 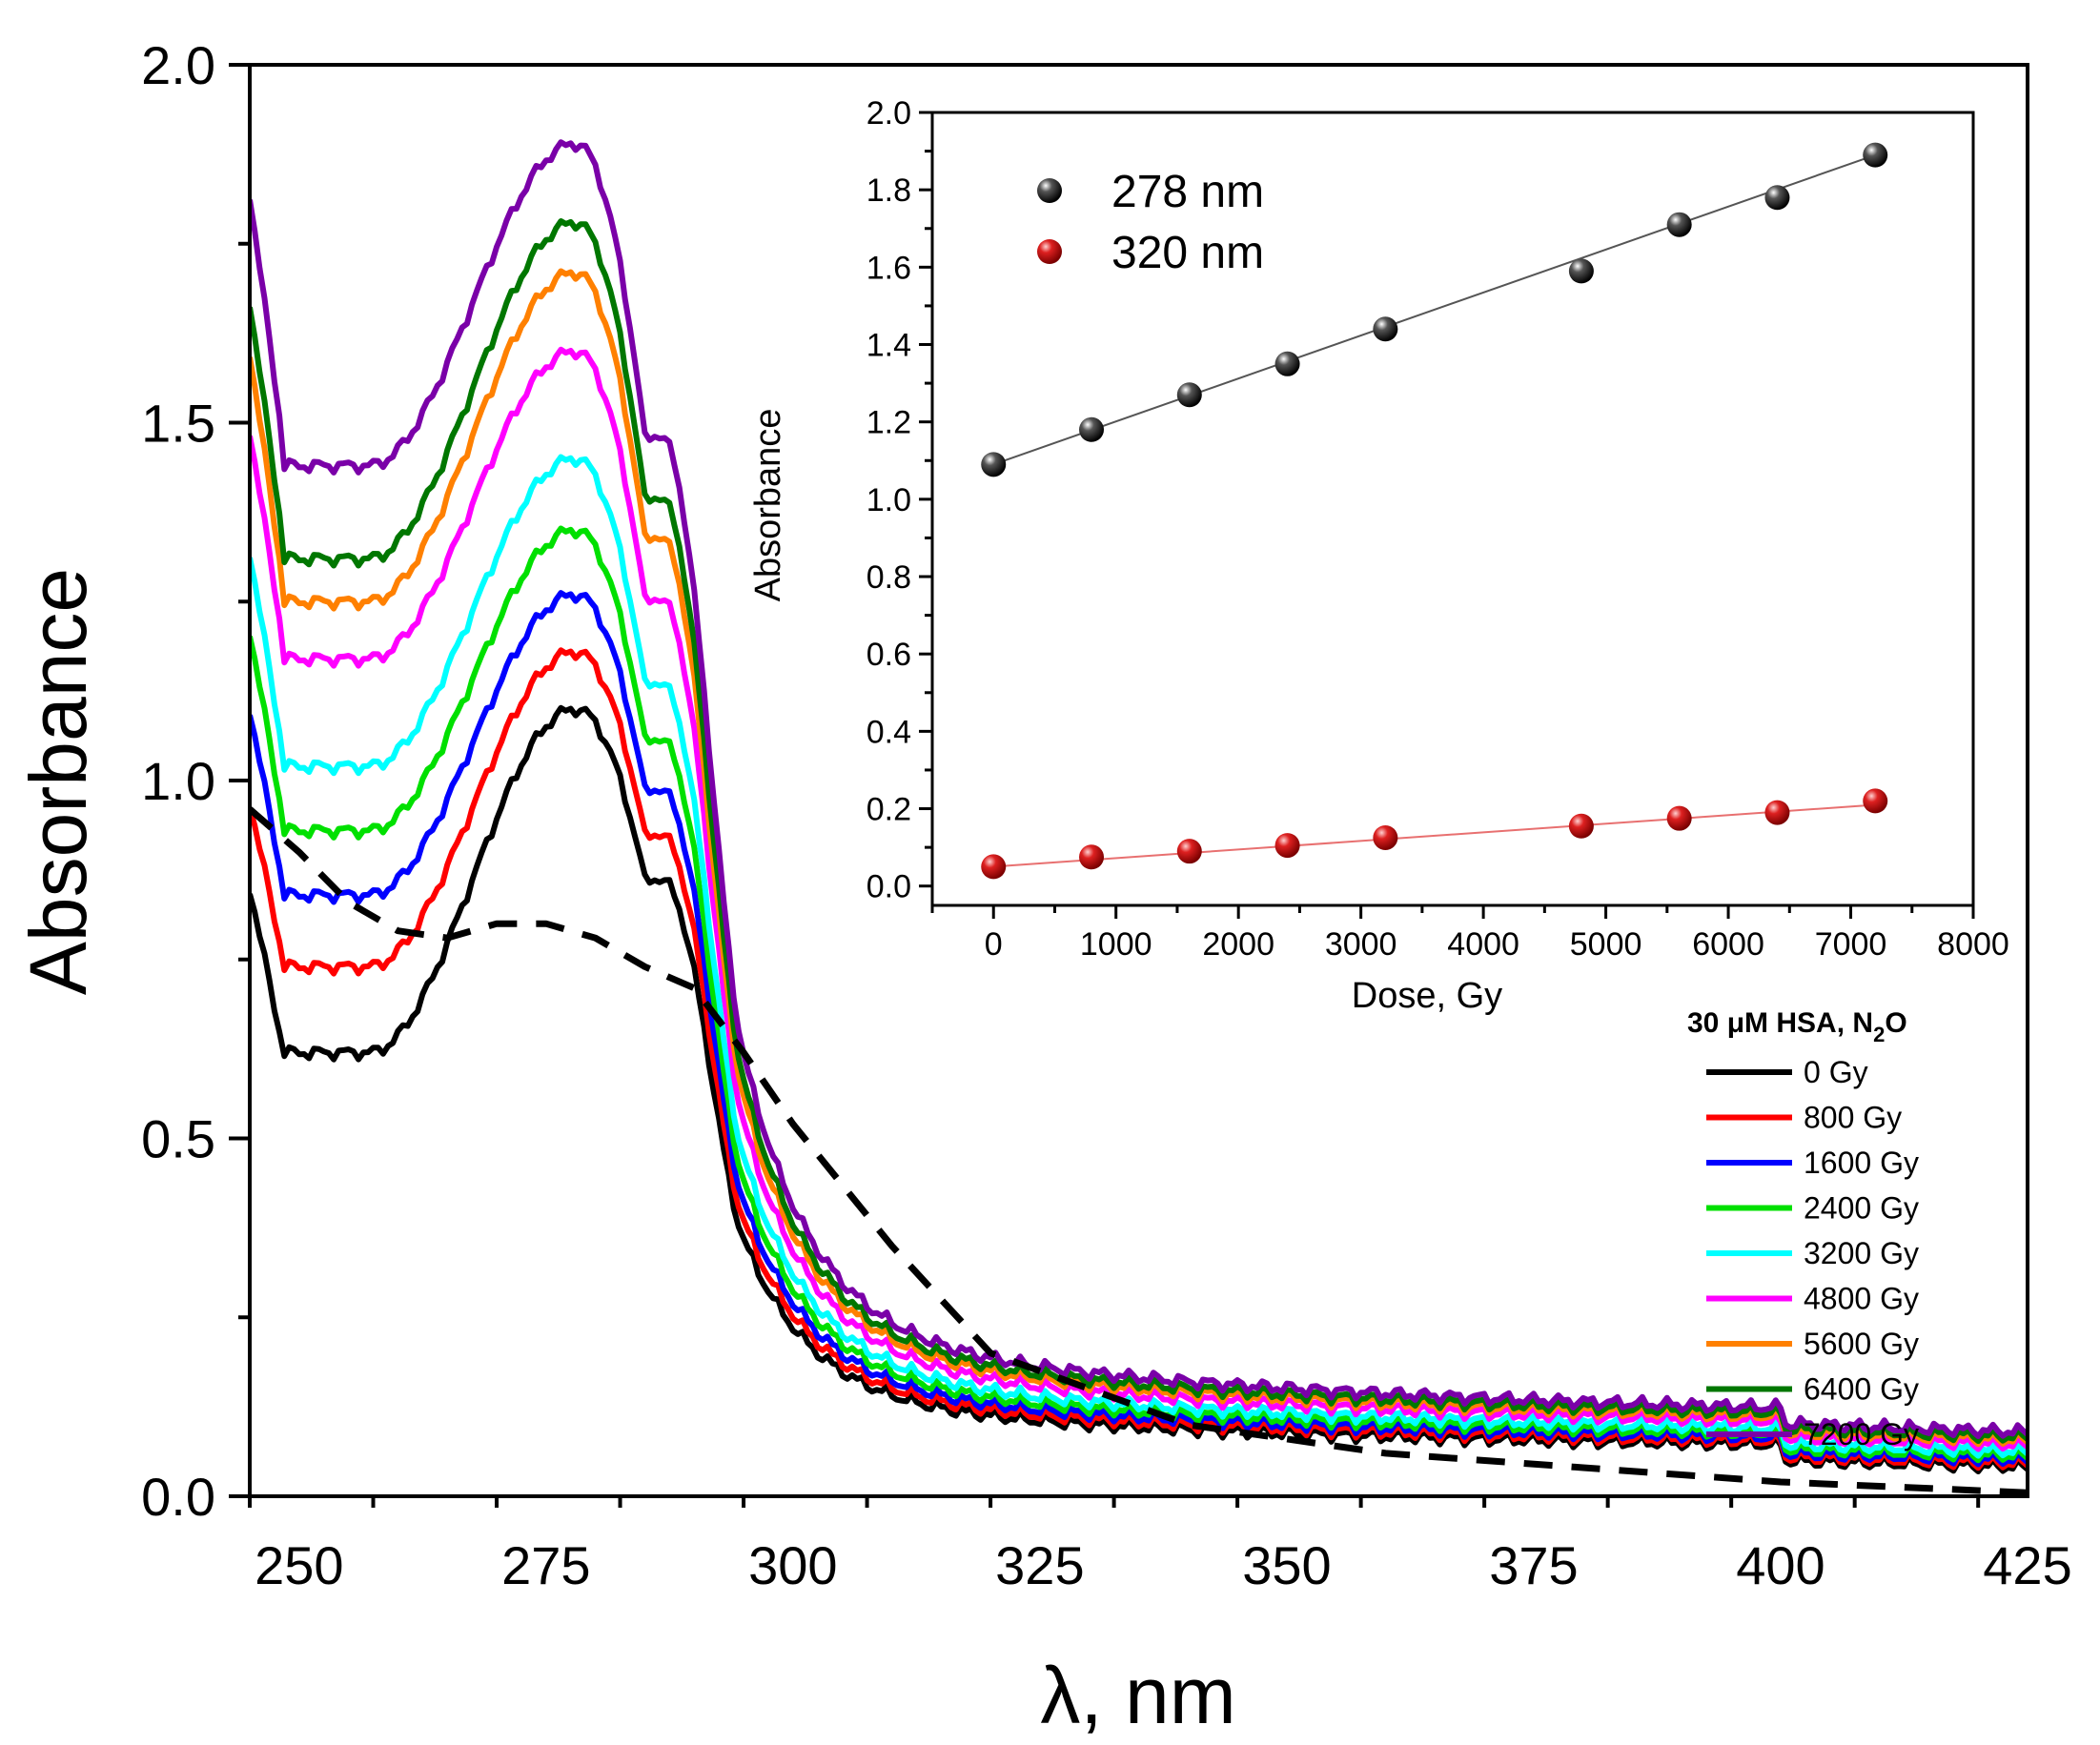 I want to click on legend-label-4800-gy: 4800 Gy, so click(x=1861, y=1299).